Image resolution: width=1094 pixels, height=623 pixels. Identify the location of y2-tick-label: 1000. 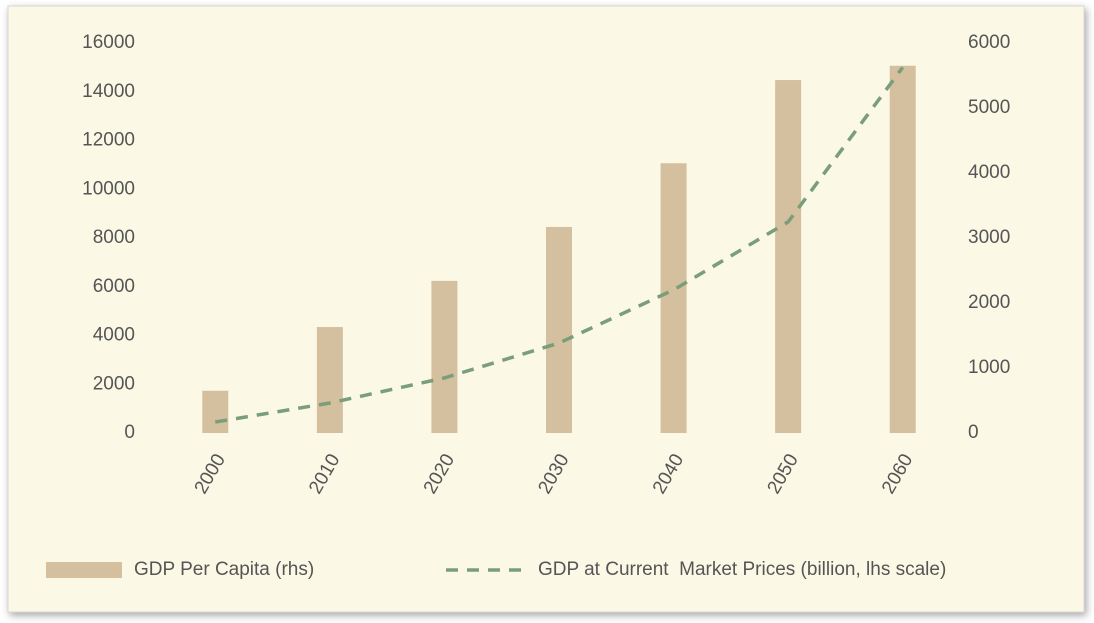
(989, 367).